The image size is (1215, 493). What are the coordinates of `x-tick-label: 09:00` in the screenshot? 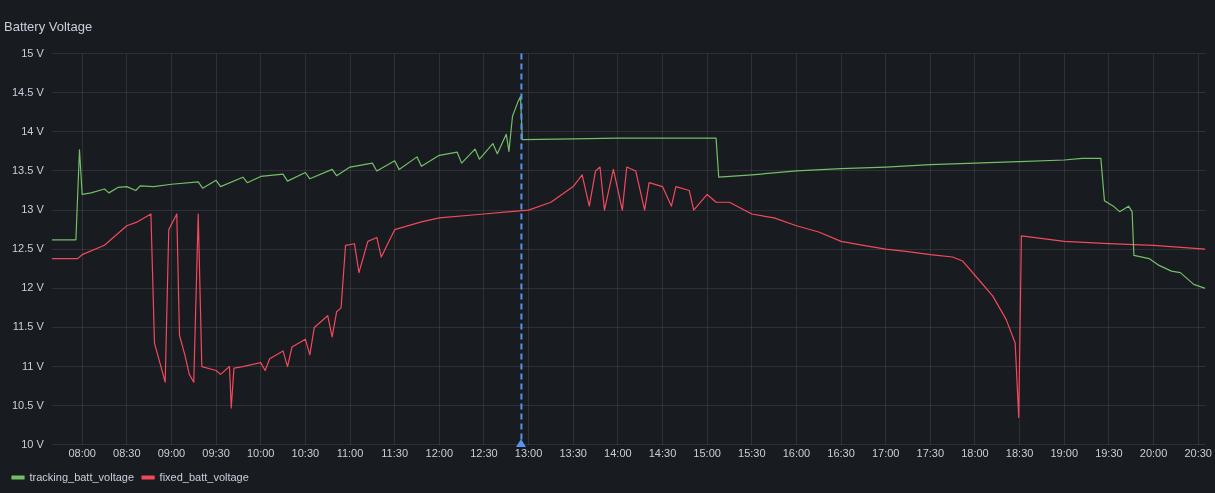 It's located at (171, 453).